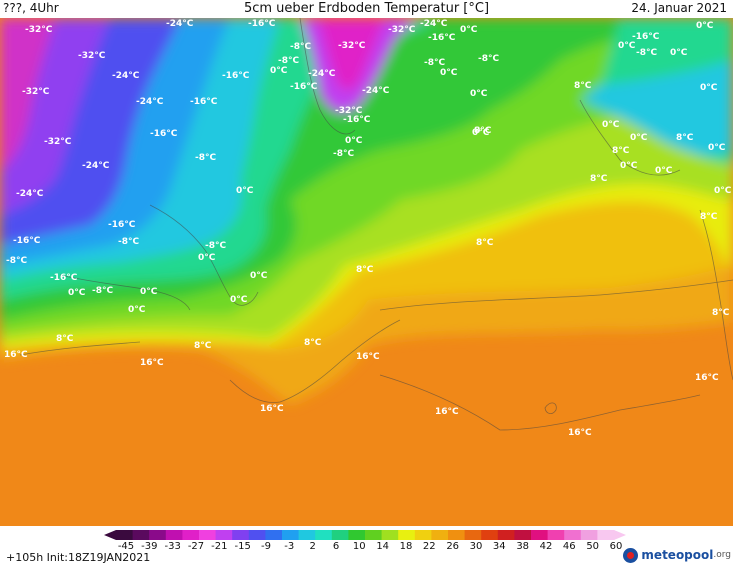 The width and height of the screenshot is (733, 566). I want to click on run-info: +105h Init:18Z19JAN2021, so click(78, 557).